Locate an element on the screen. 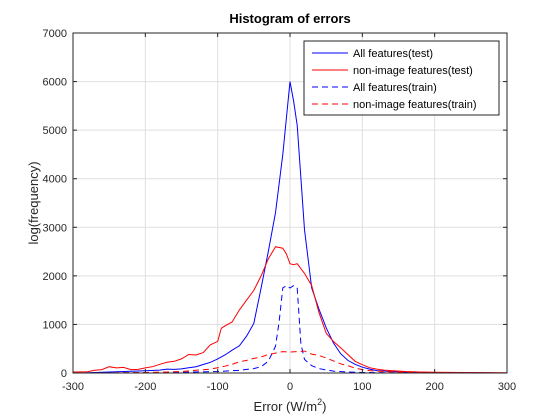 The height and width of the screenshot is (420, 560). legend-label: non-image features(train) is located at coordinates (415, 105).